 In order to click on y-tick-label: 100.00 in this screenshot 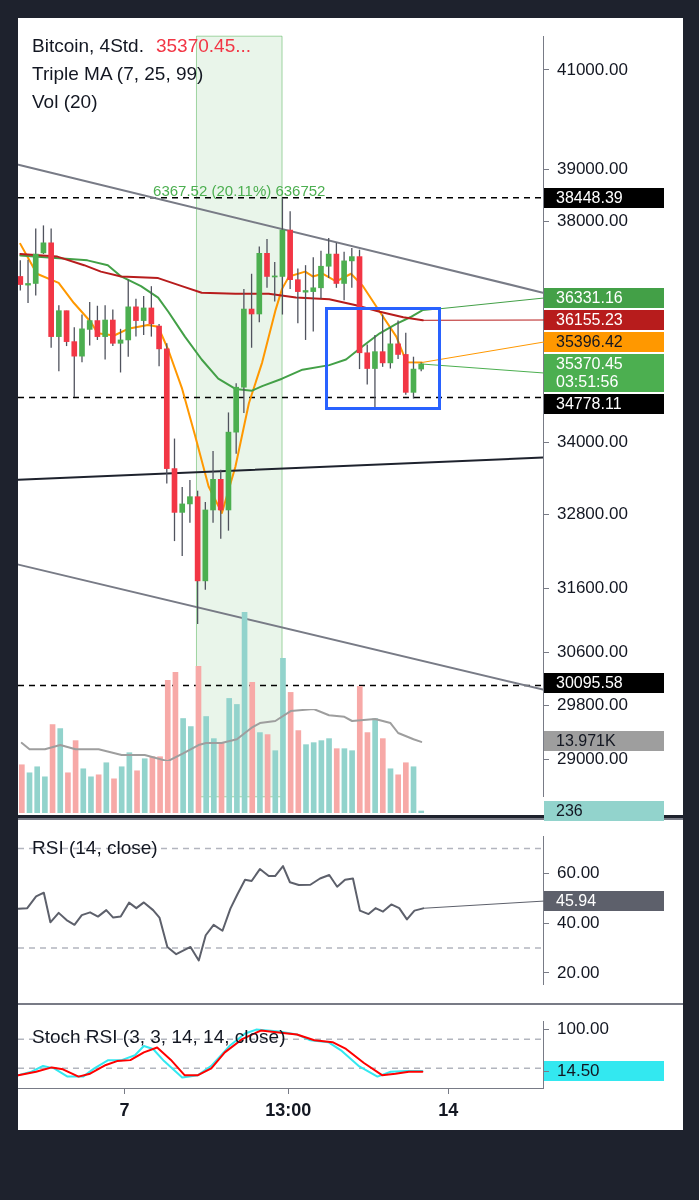, I will do `click(583, 1029)`.